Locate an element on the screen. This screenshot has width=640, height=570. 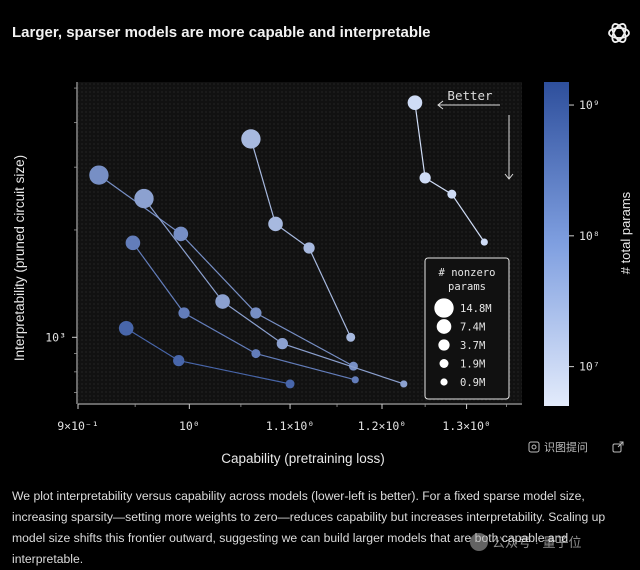
size-legend-title-2: params is located at coordinates (467, 287).